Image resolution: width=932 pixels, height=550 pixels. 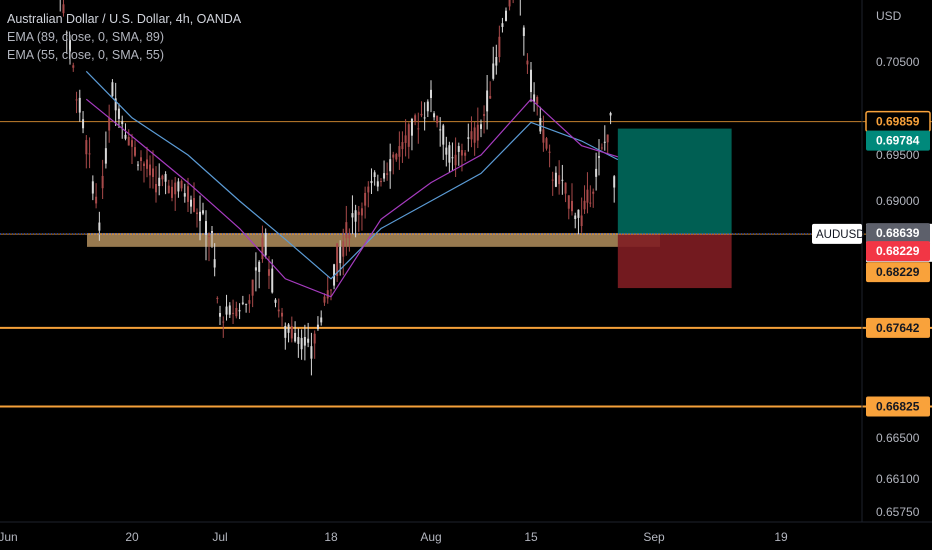 What do you see at coordinates (675, 181) in the screenshot?
I see `long-position-profit-zone` at bounding box center [675, 181].